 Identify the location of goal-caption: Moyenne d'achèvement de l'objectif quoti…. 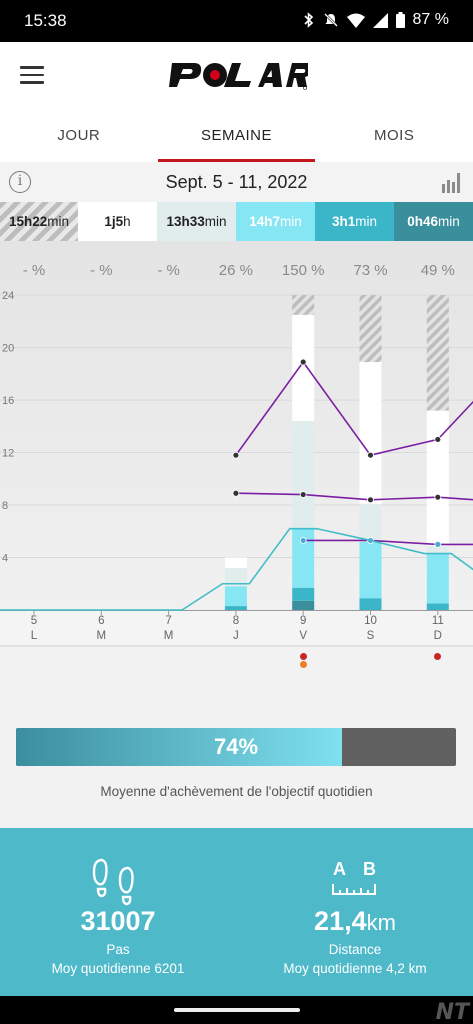
(236, 791).